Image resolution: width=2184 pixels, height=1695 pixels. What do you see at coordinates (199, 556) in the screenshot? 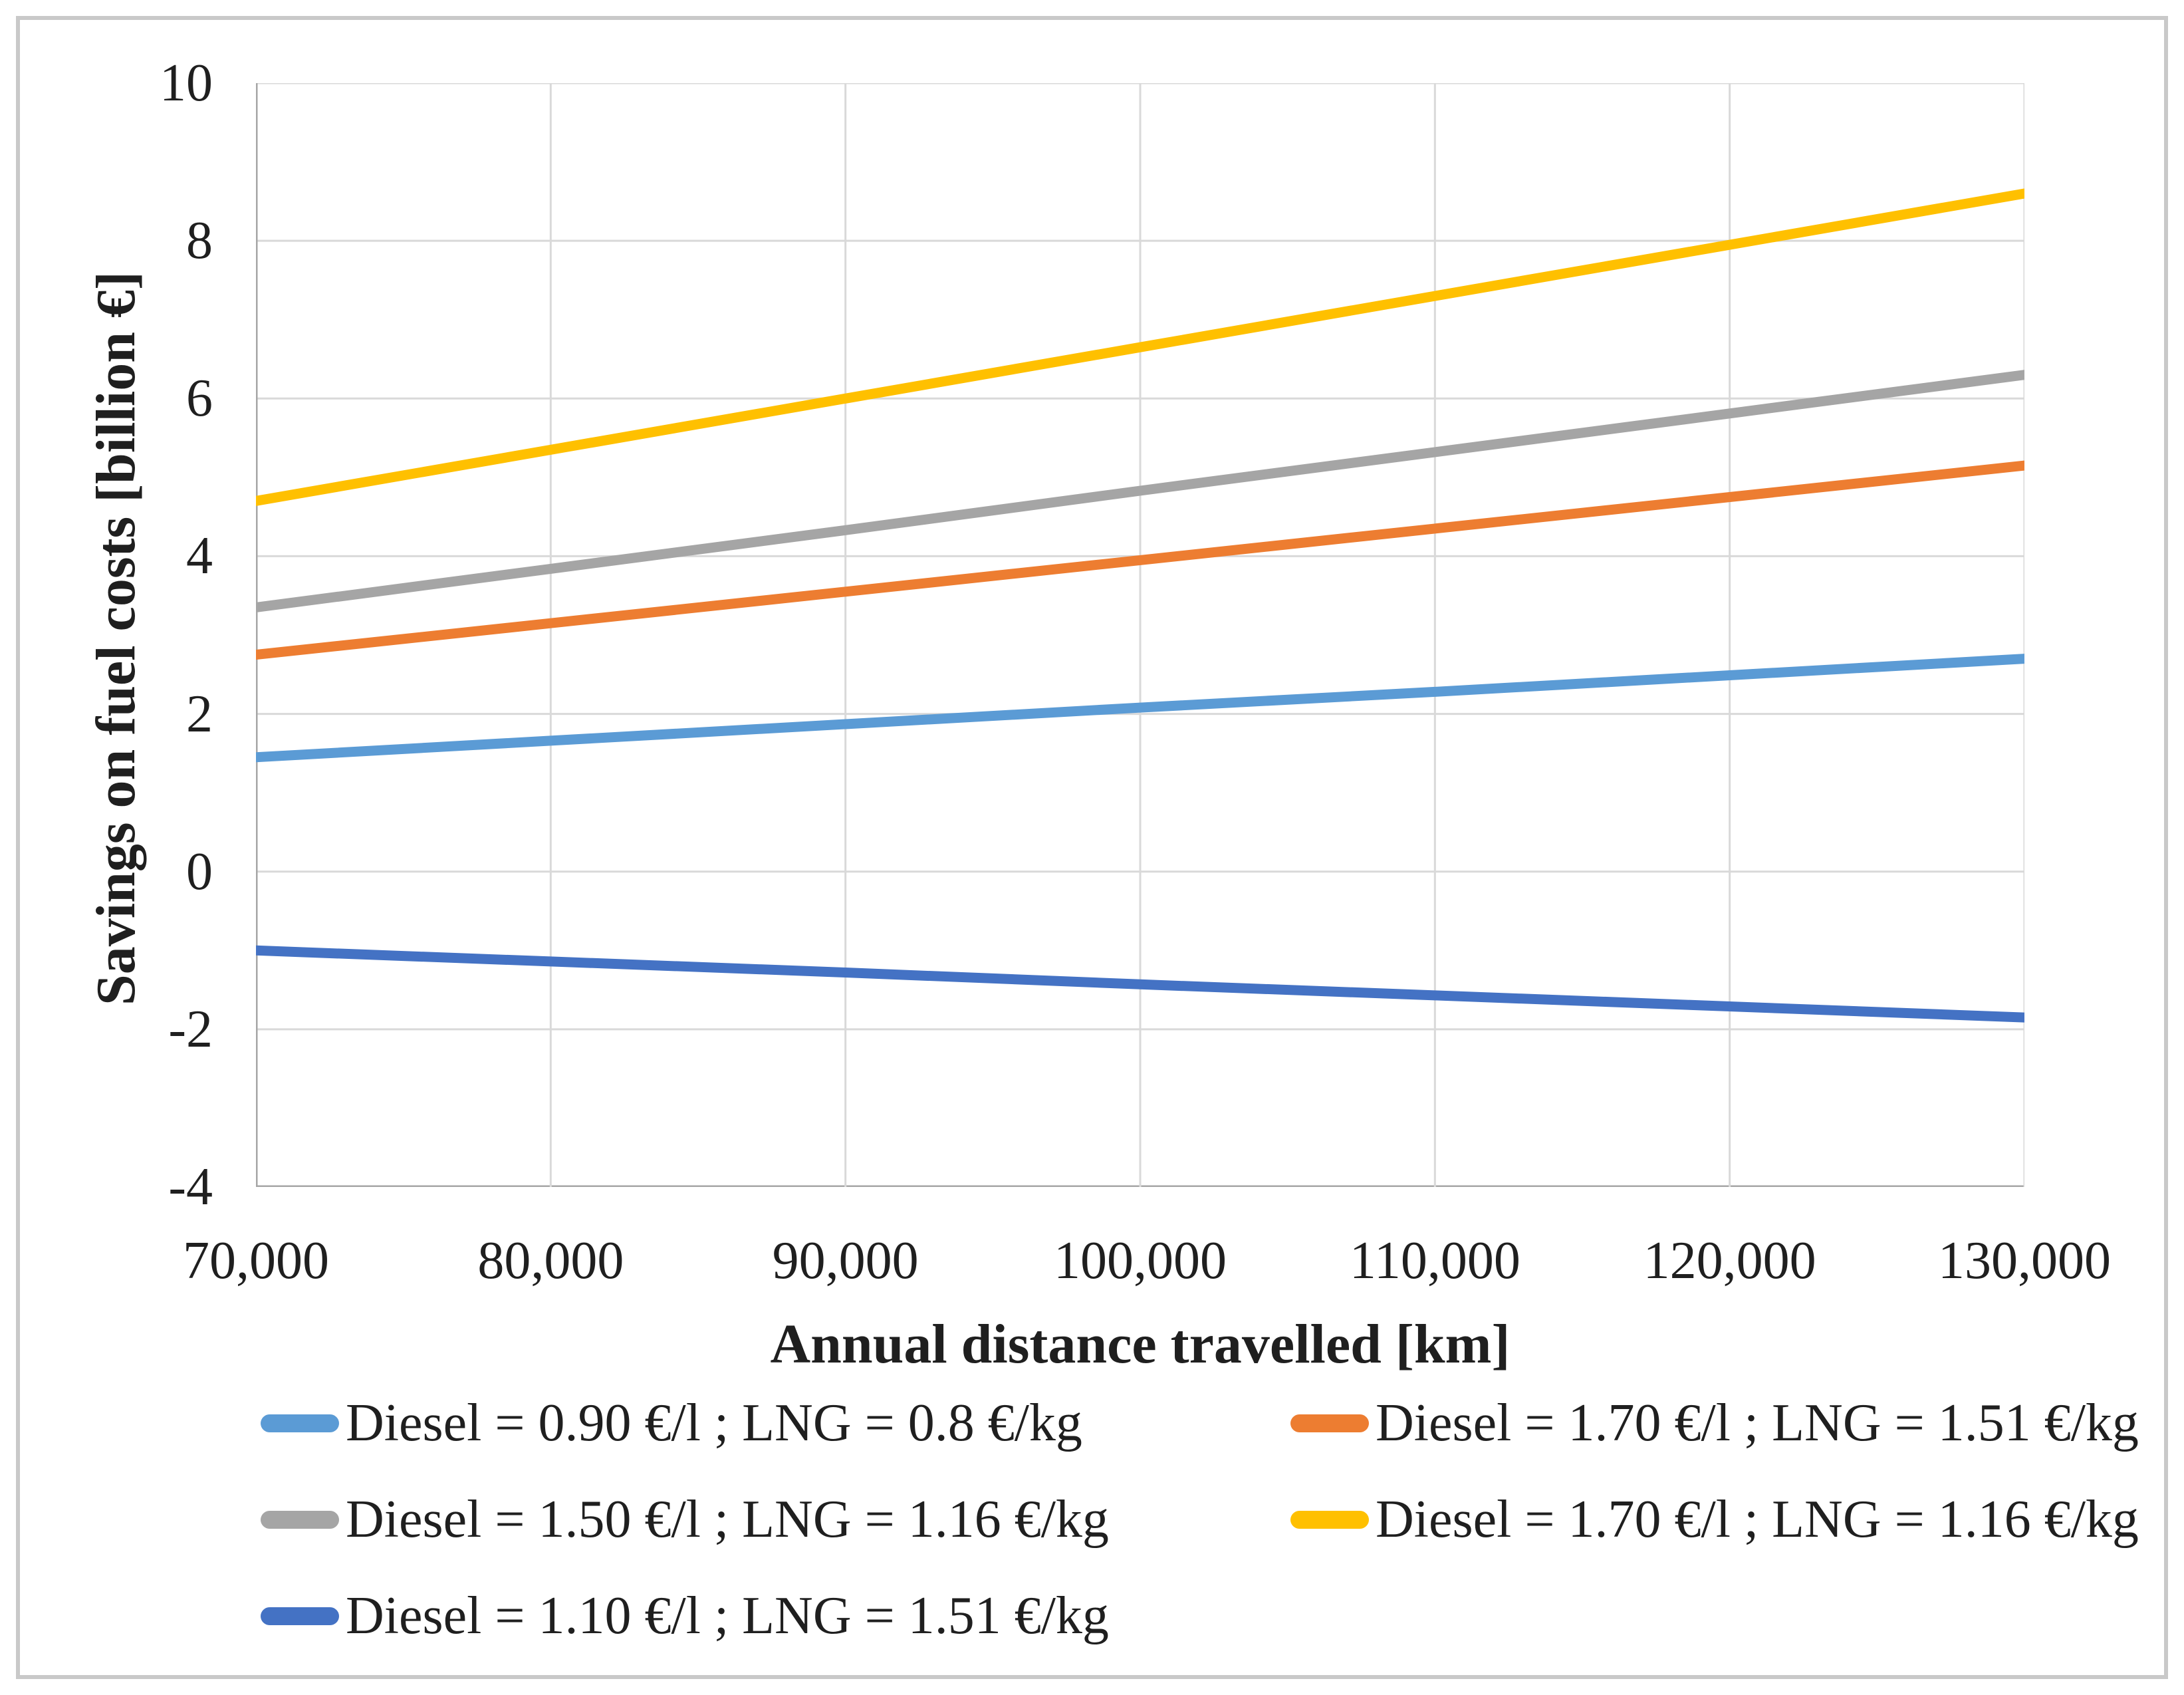
I see `y-axis-tick-label: 4` at bounding box center [199, 556].